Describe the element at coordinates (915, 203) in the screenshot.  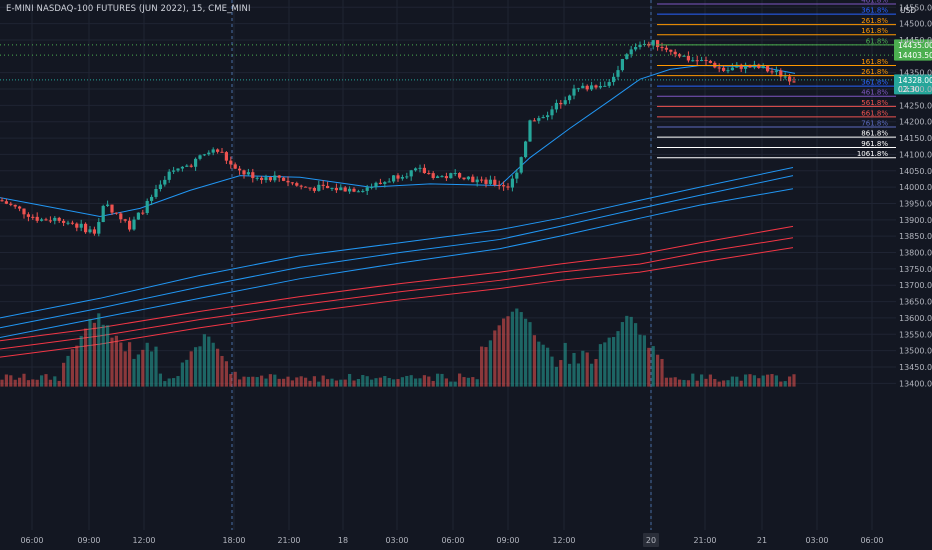
I see `y-axis-tick-label: 13950.00` at that location.